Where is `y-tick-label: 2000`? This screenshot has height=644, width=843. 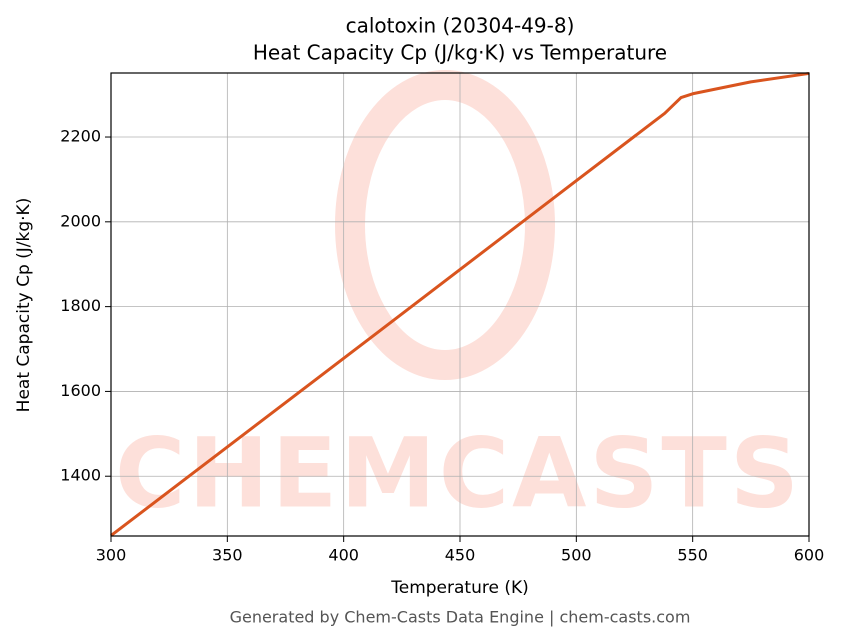 y-tick-label: 2000 is located at coordinates (80, 220).